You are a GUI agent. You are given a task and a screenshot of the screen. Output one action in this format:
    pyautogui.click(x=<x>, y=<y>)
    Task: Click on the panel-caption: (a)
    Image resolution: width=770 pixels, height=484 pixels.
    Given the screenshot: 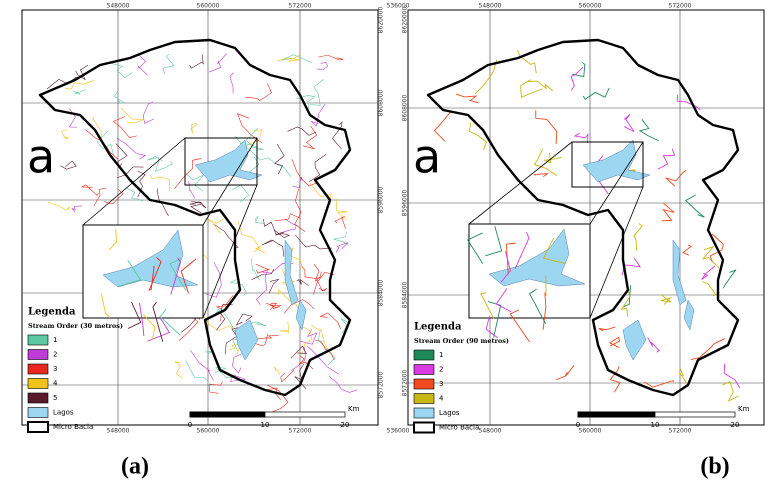 What is the action you would take?
    pyautogui.click(x=135, y=467)
    